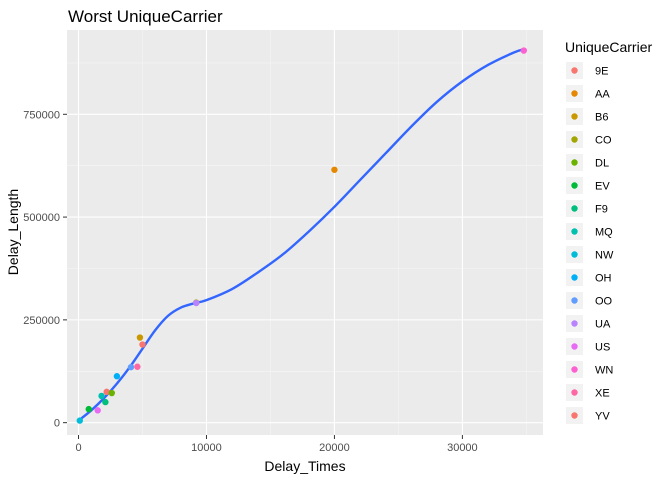 Image resolution: width=672 pixels, height=485 pixels. What do you see at coordinates (97, 410) in the screenshot?
I see `data-point-us` at bounding box center [97, 410].